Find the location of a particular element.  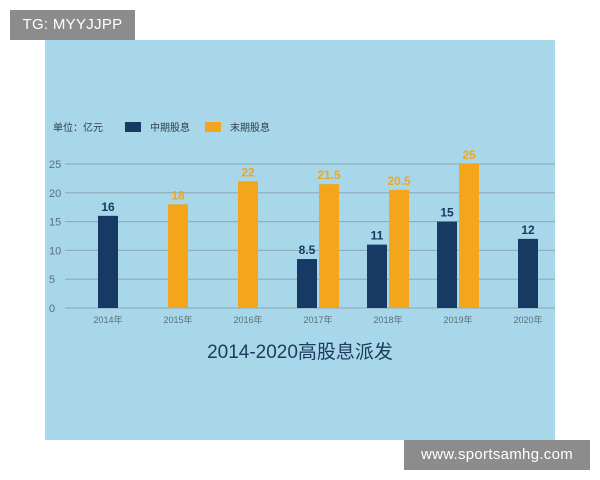

y-tick-label-0: 0 is located at coordinates (52, 309).